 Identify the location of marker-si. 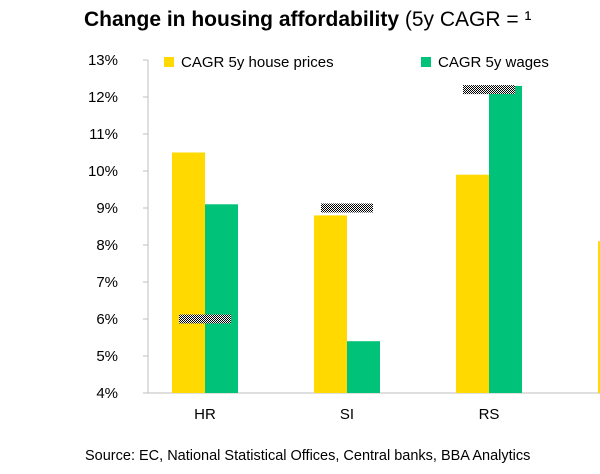
(347, 208).